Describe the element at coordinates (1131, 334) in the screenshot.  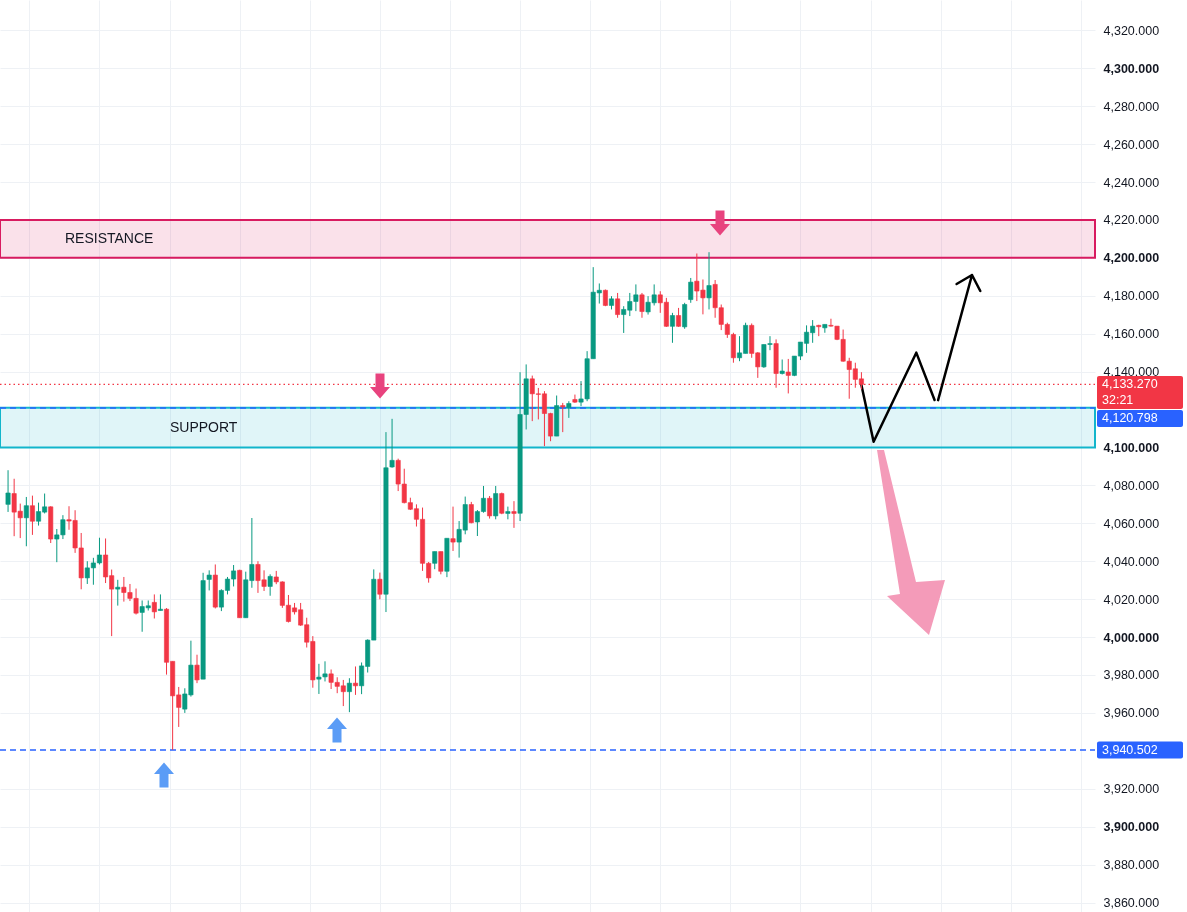
I see `y-tick-label: 4,160.000` at that location.